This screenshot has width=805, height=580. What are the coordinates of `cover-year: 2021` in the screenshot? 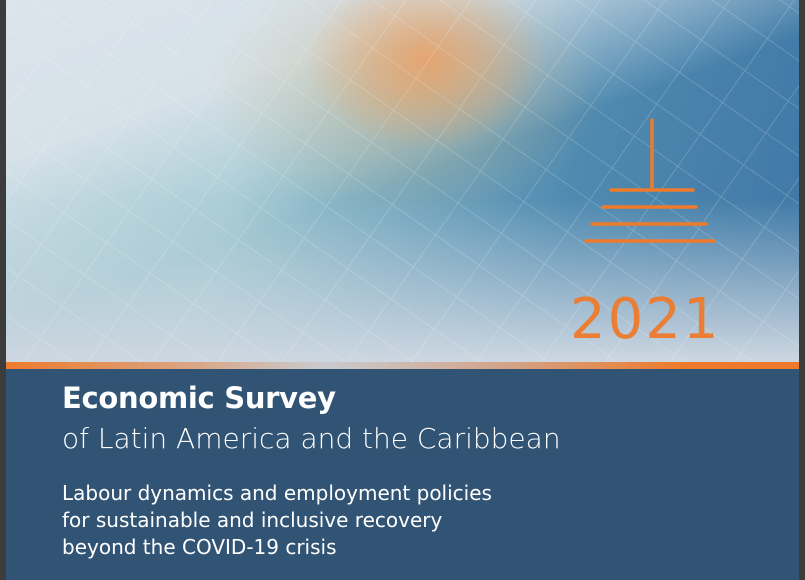 It's located at (645, 319).